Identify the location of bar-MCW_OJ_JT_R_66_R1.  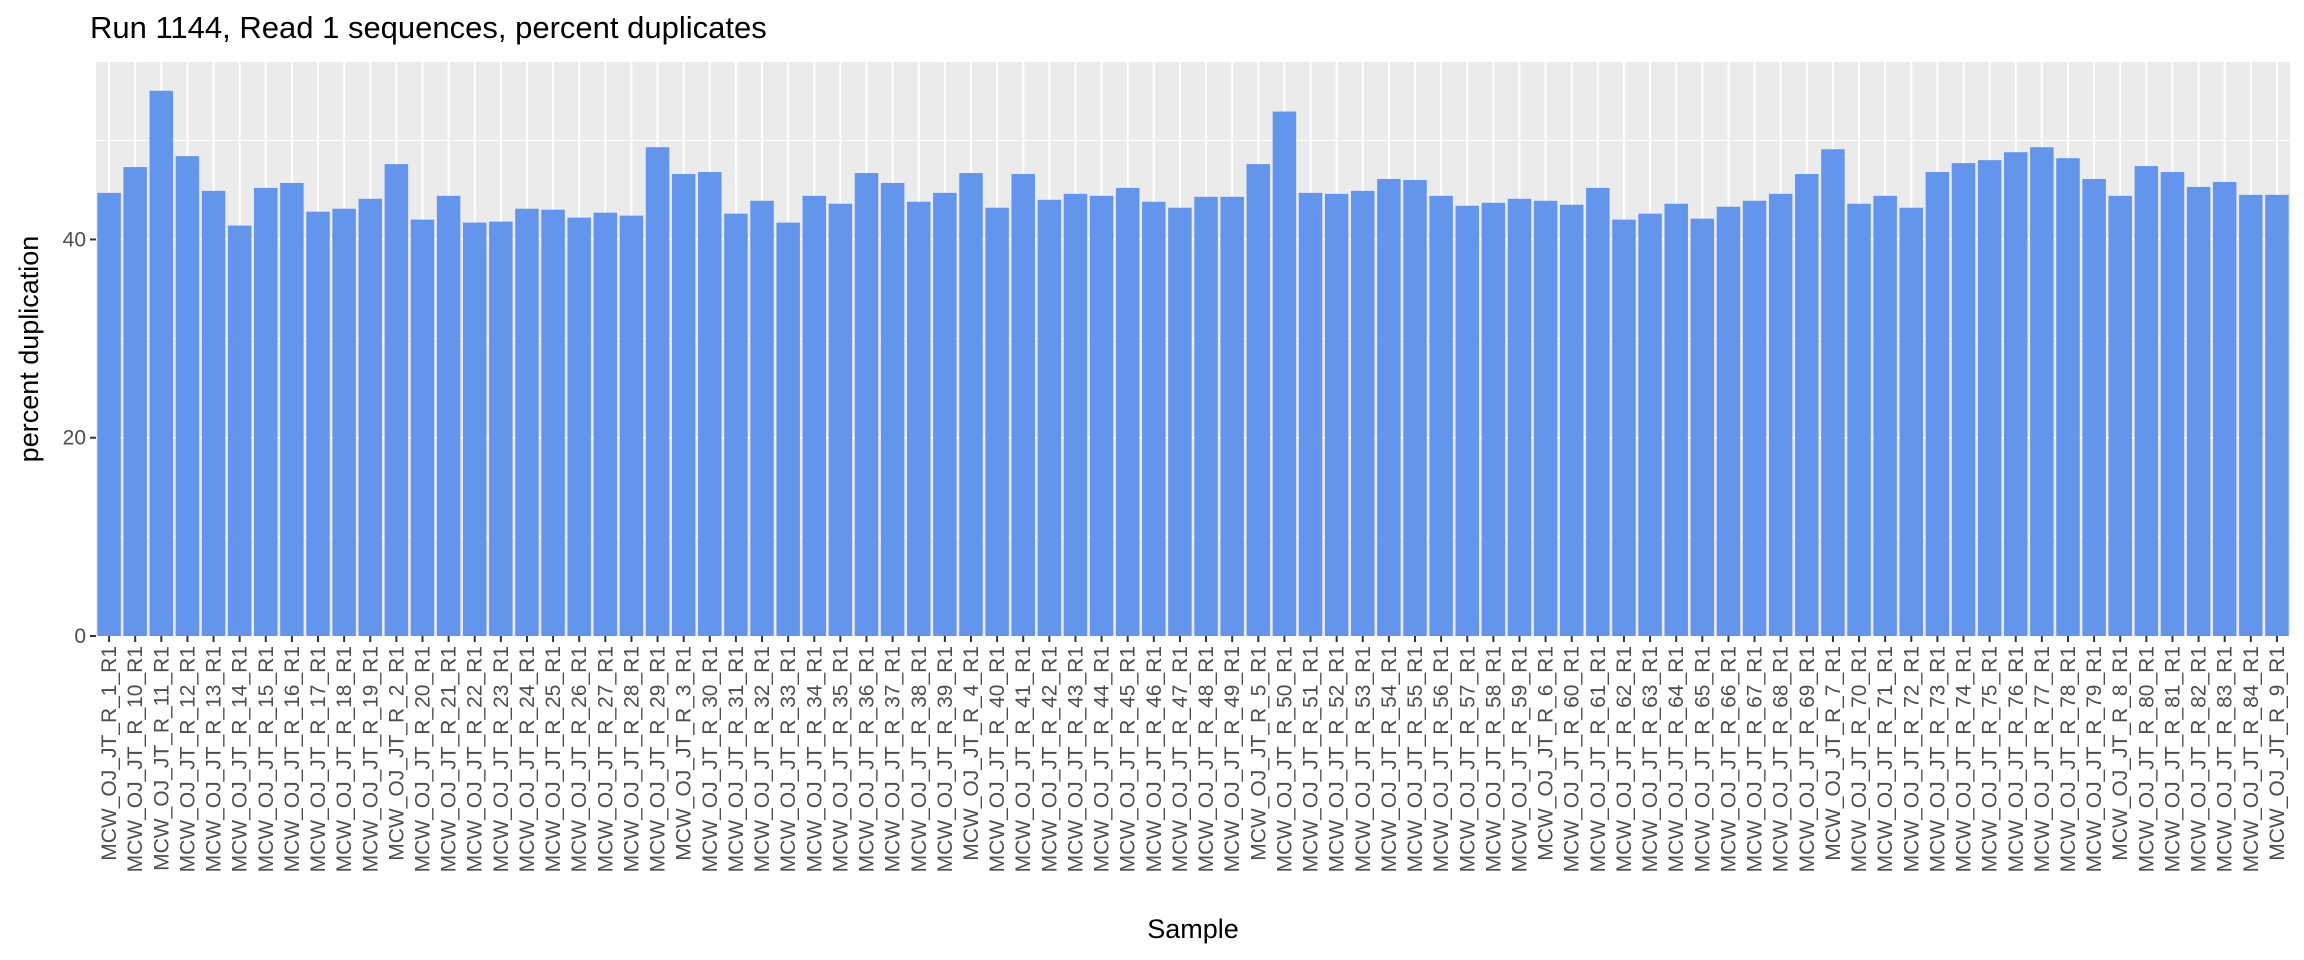
(1728, 421).